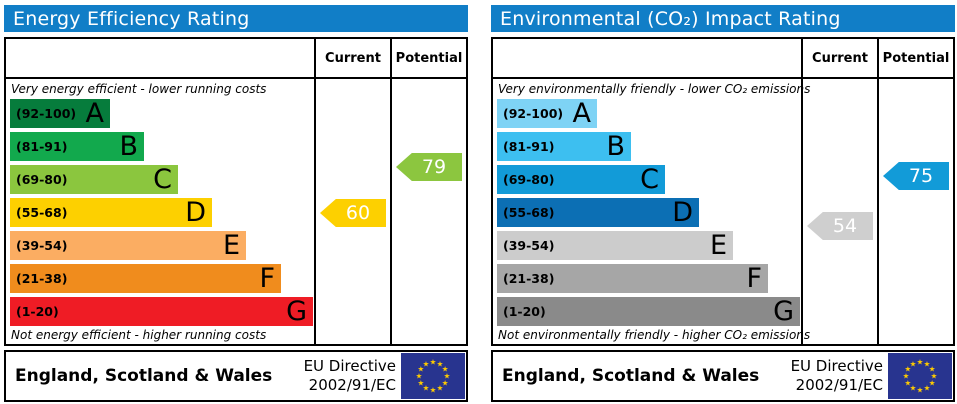 The height and width of the screenshot is (404, 957). Describe the element at coordinates (236, 18) in the screenshot. I see `energy-panel-title: Energy Efficiency Rating` at that location.